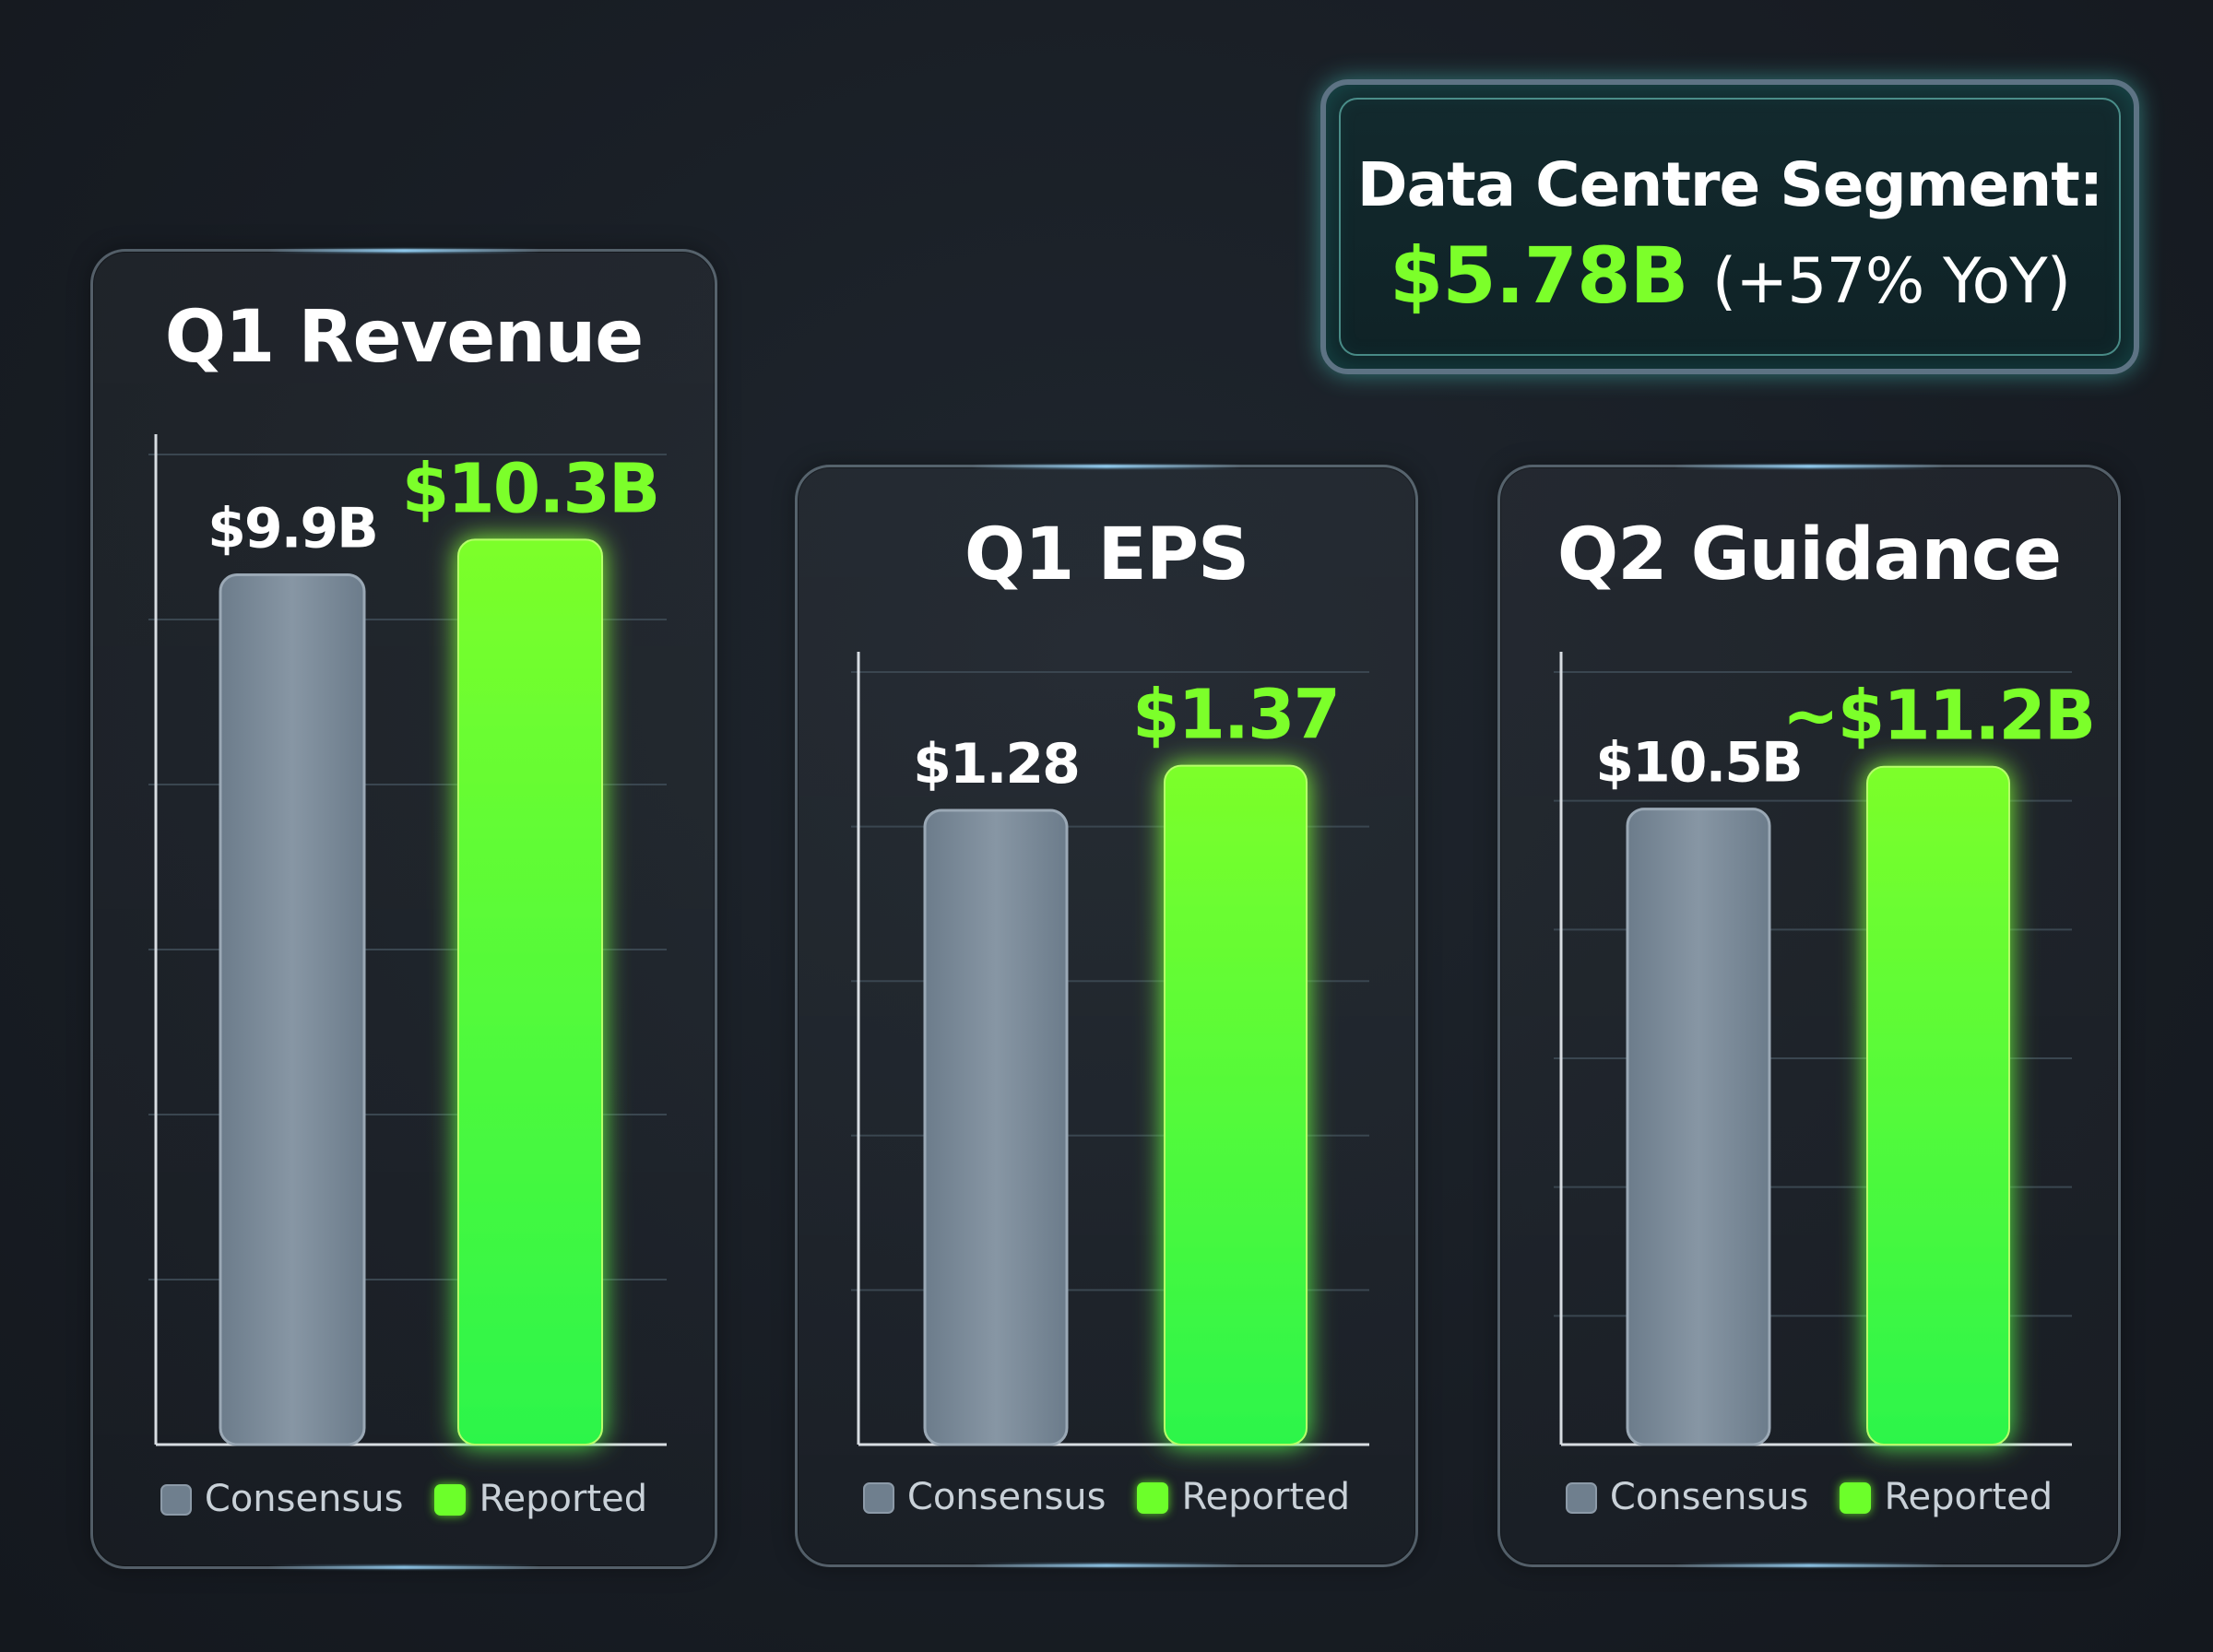 Image resolution: width=2213 pixels, height=1652 pixels. Describe the element at coordinates (1235, 715) in the screenshot. I see `reported-value-label: $1.37` at that location.